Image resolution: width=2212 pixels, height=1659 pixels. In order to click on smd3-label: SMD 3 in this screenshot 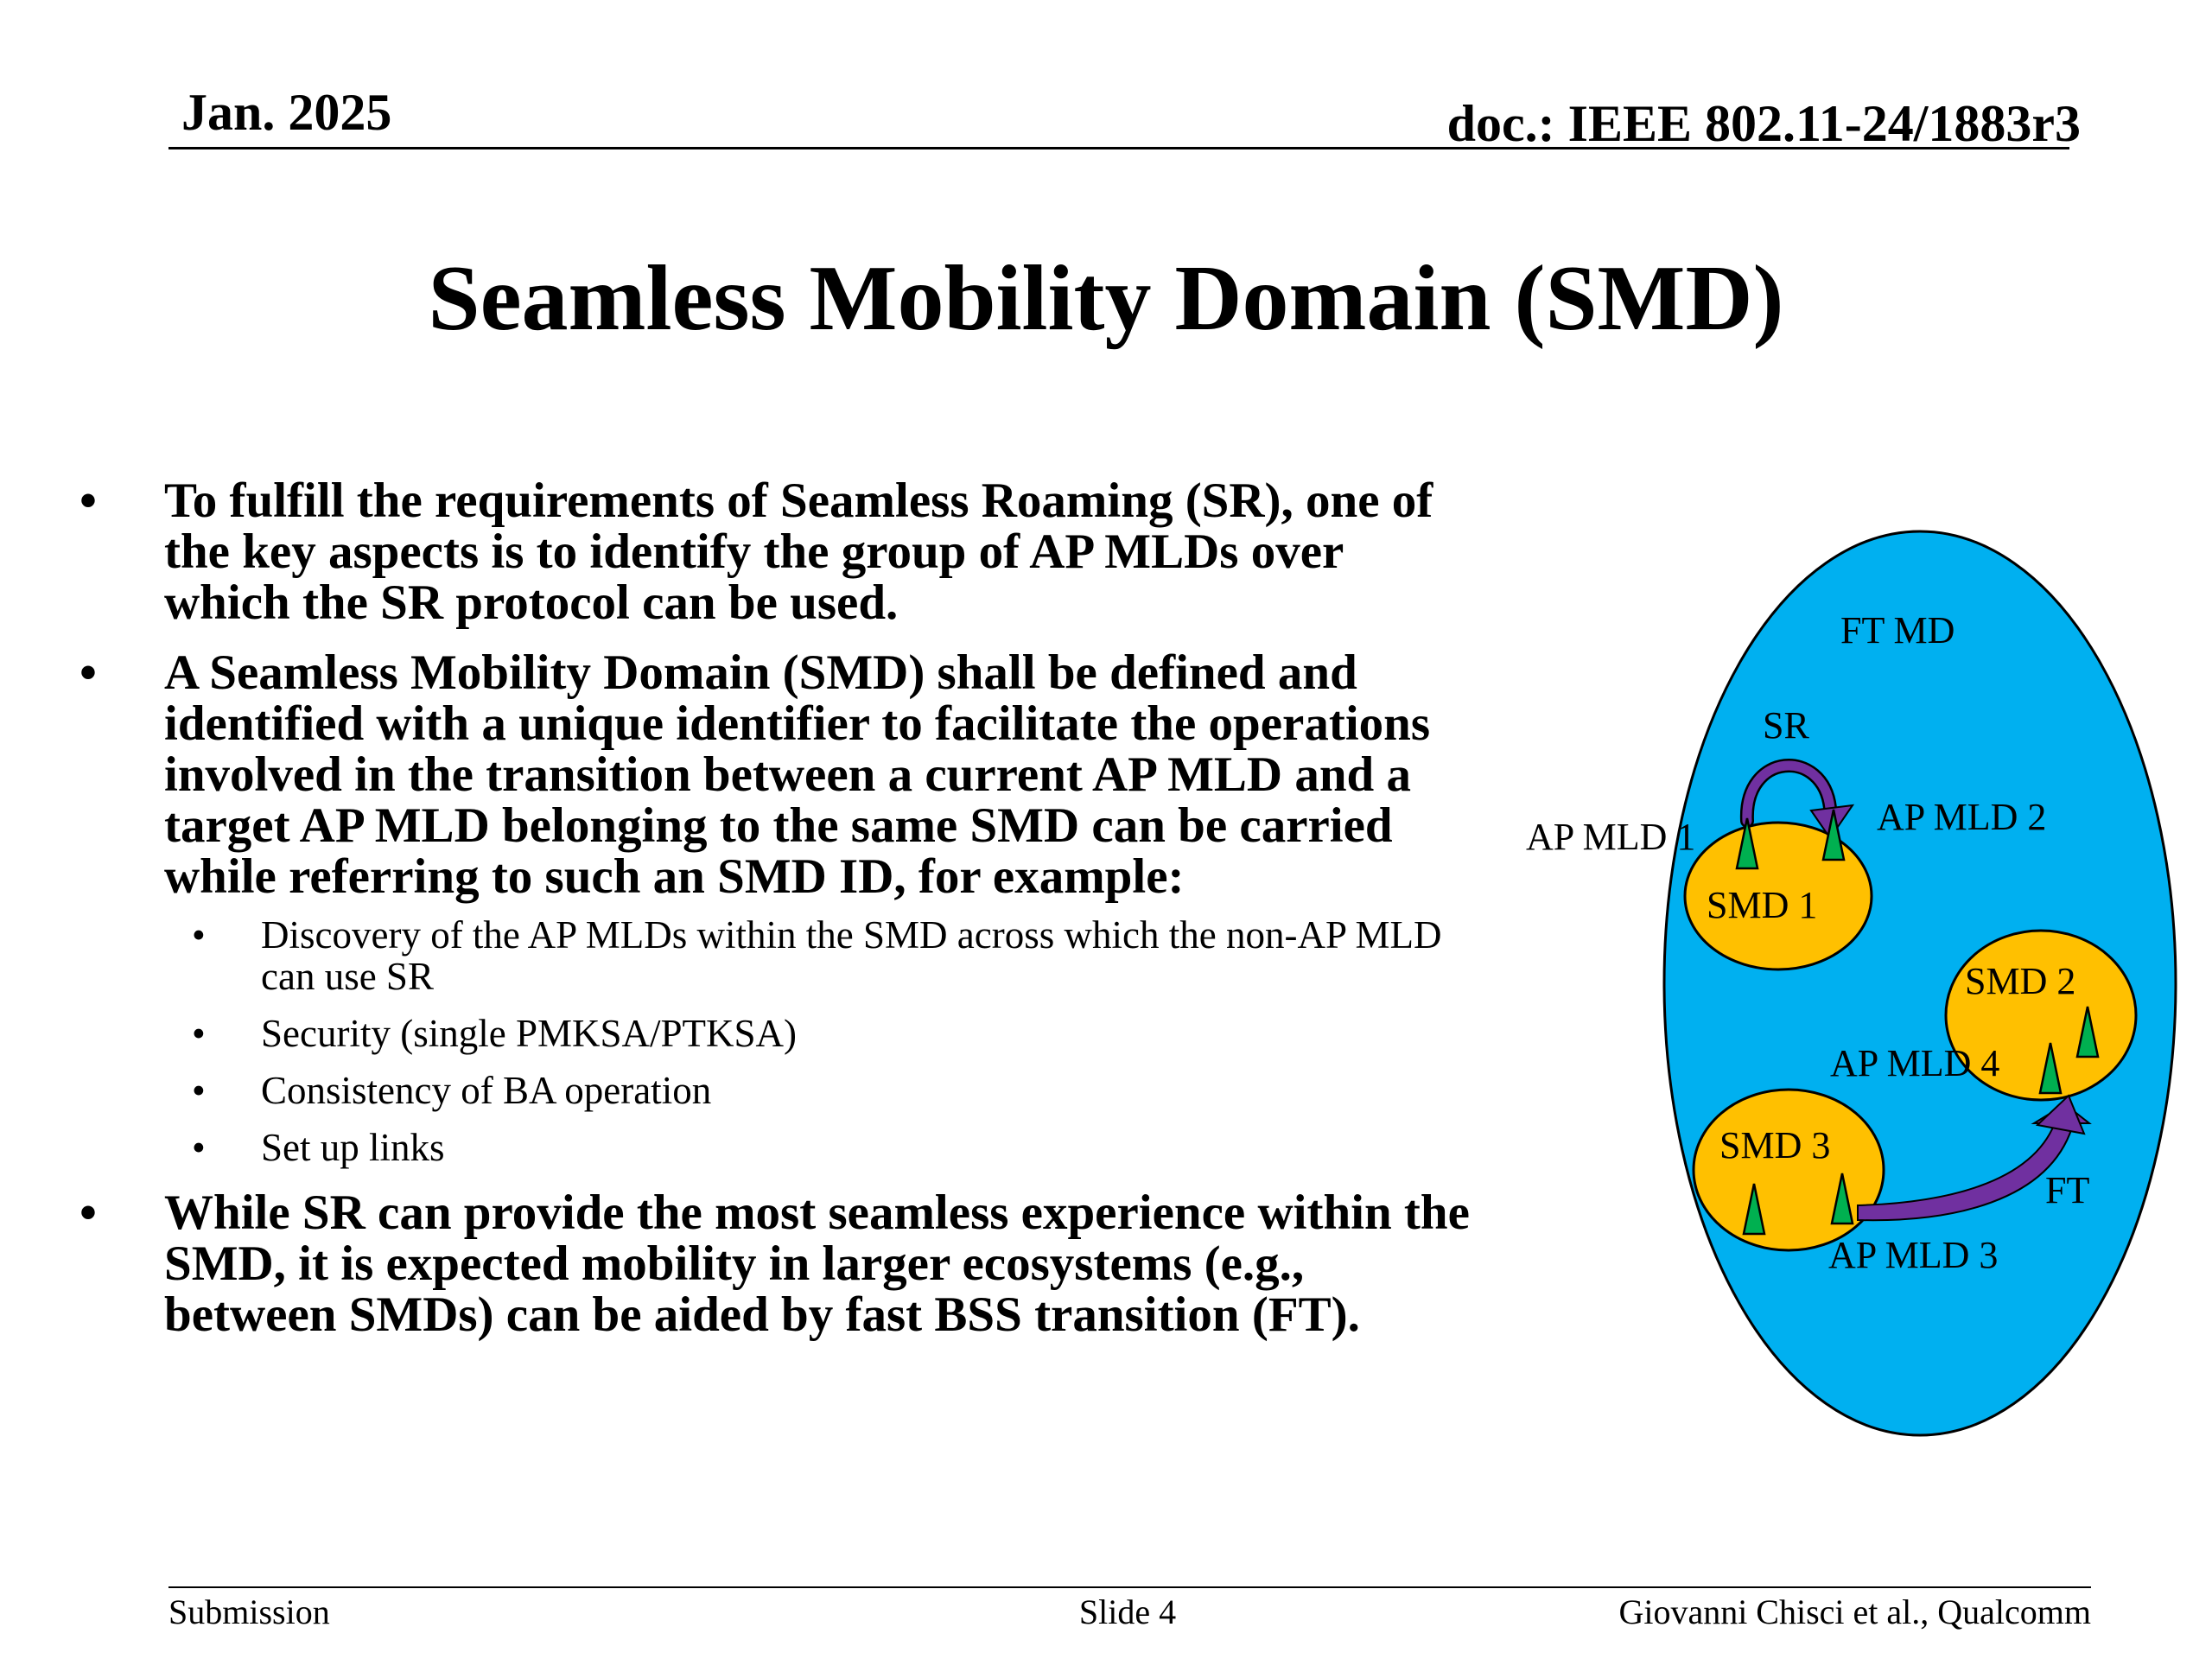, I will do `click(1774, 1145)`.